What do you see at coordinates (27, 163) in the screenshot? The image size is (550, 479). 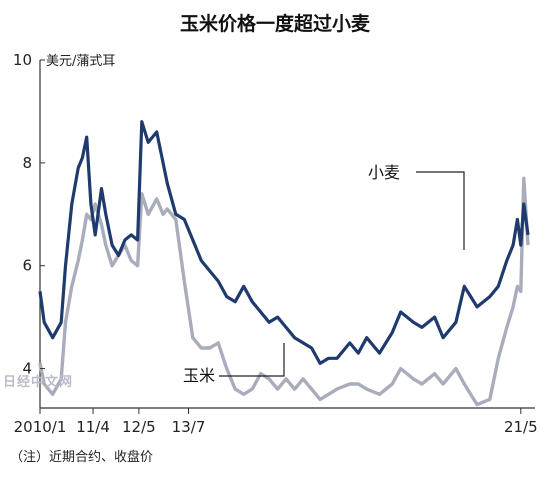 I see `y-tick-label: 8` at bounding box center [27, 163].